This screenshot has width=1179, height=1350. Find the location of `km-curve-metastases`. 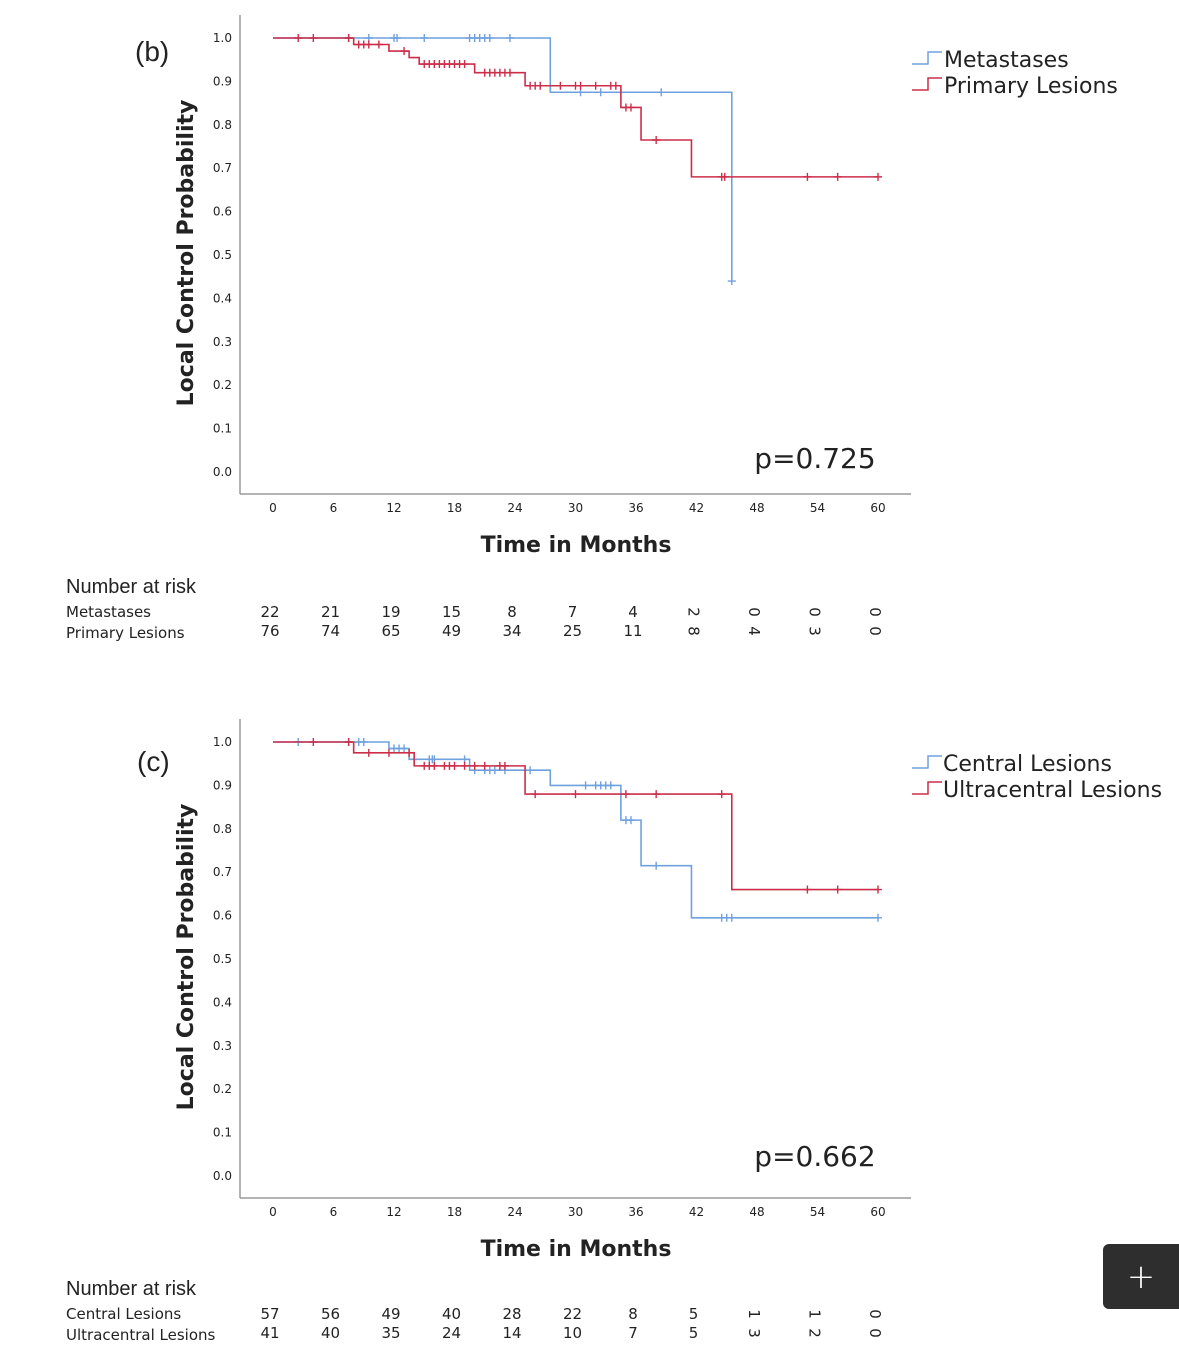

km-curve-metastases is located at coordinates (503, 159).